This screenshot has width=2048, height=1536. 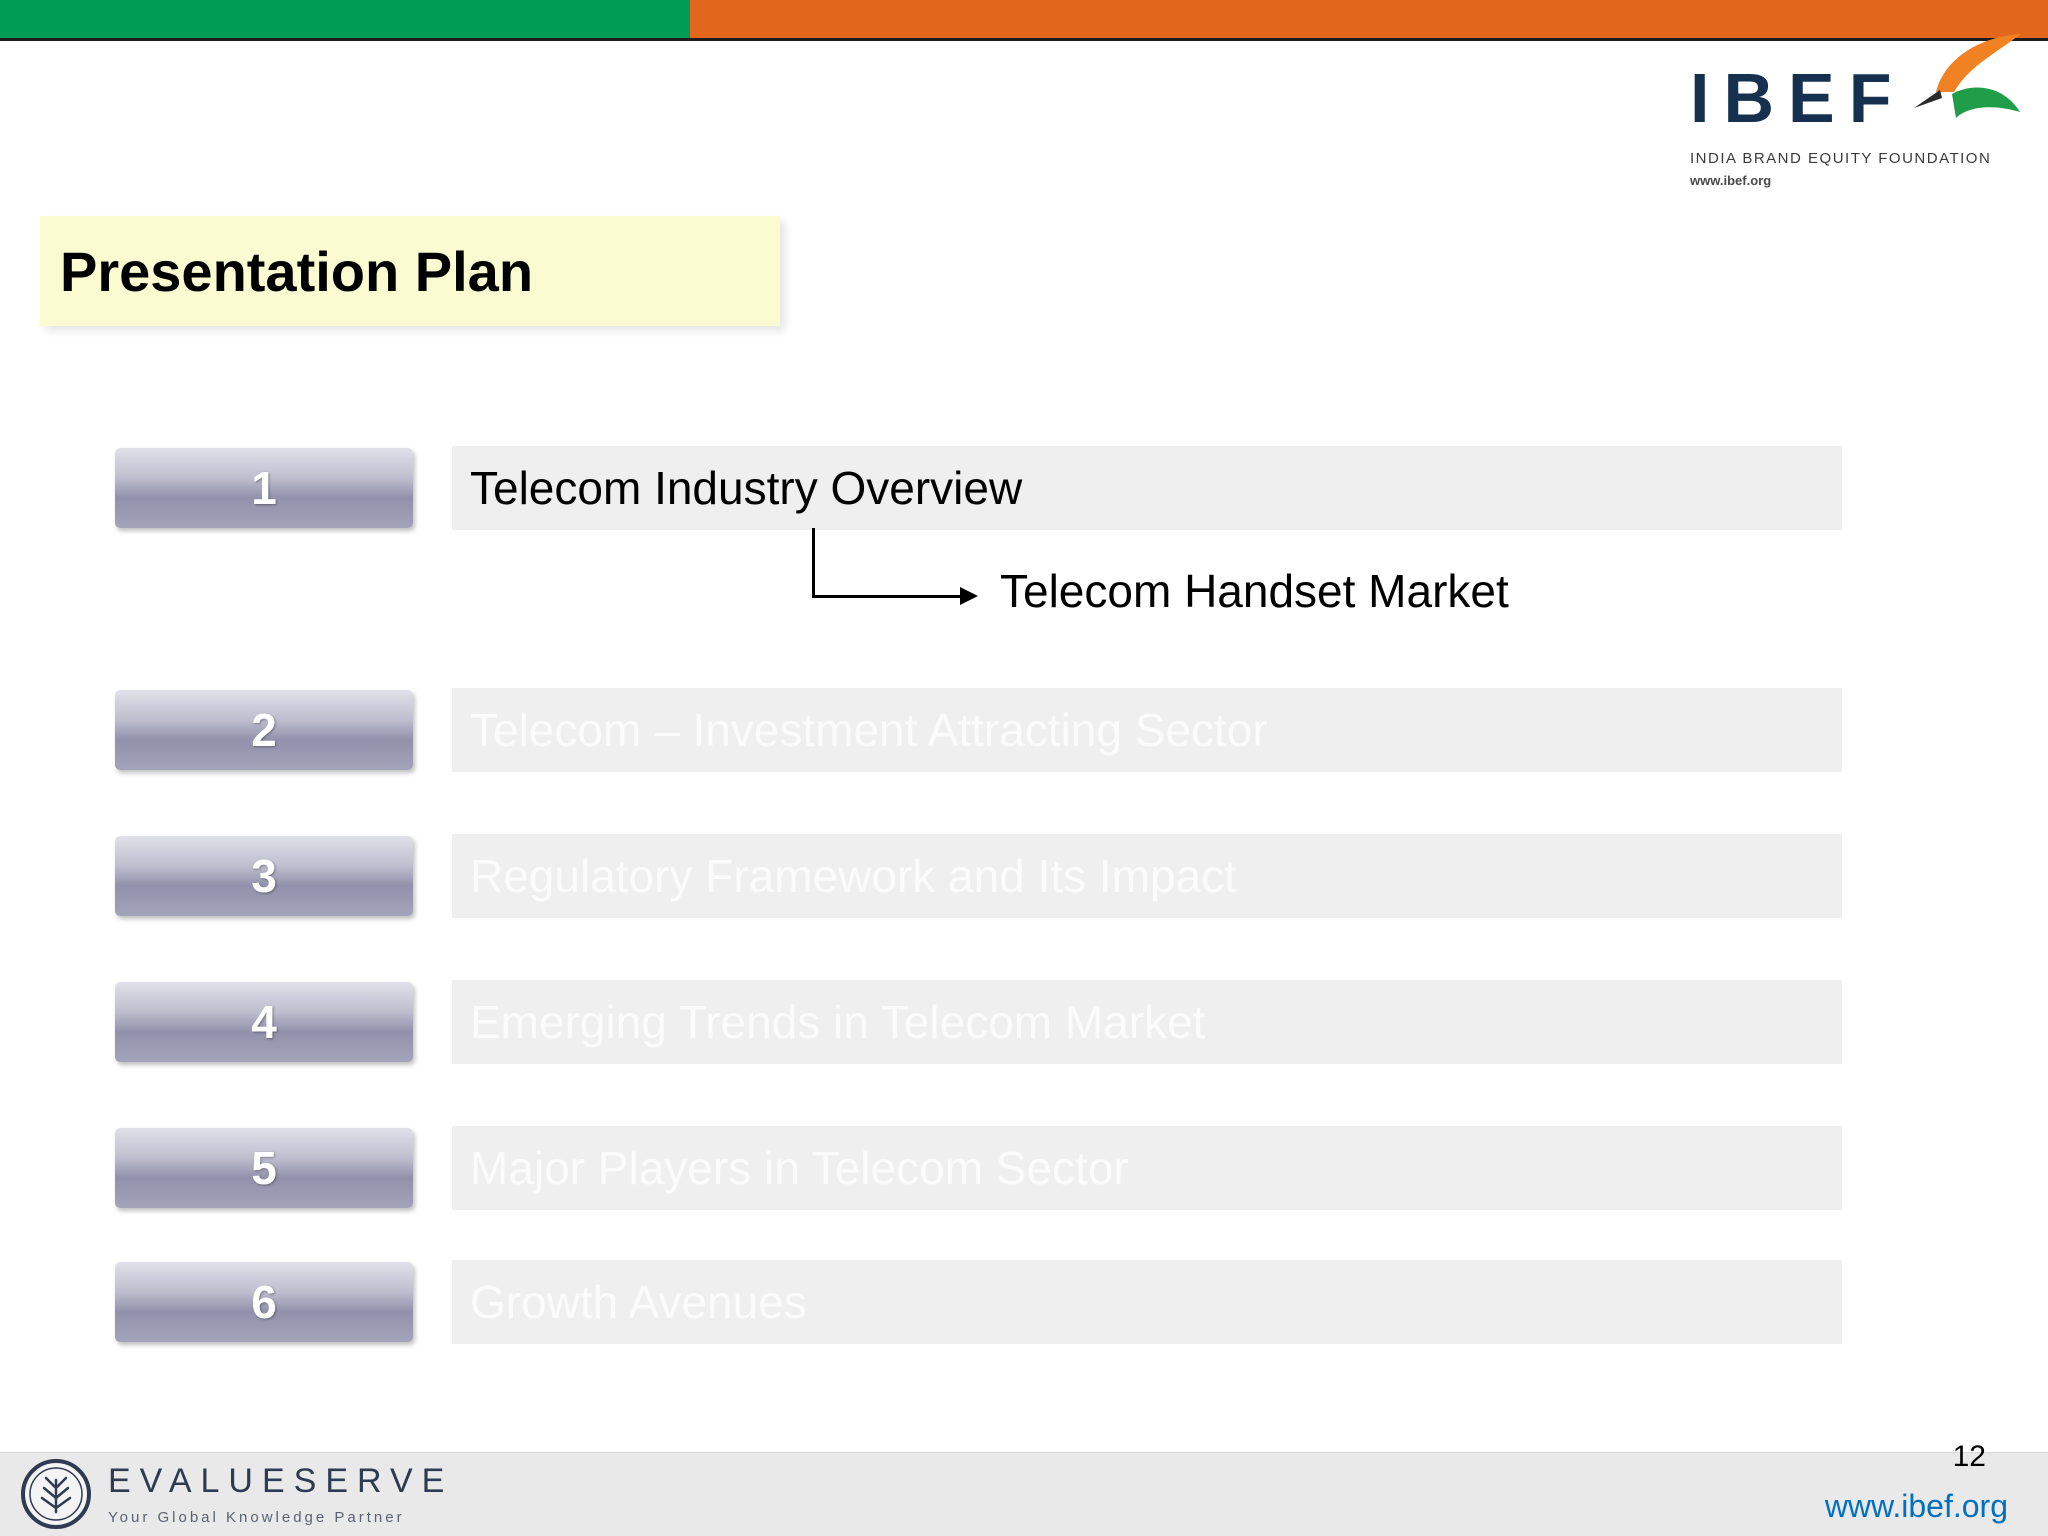 I want to click on agenda-label-5: Major Players in Telecom Sector, so click(x=799, y=1168).